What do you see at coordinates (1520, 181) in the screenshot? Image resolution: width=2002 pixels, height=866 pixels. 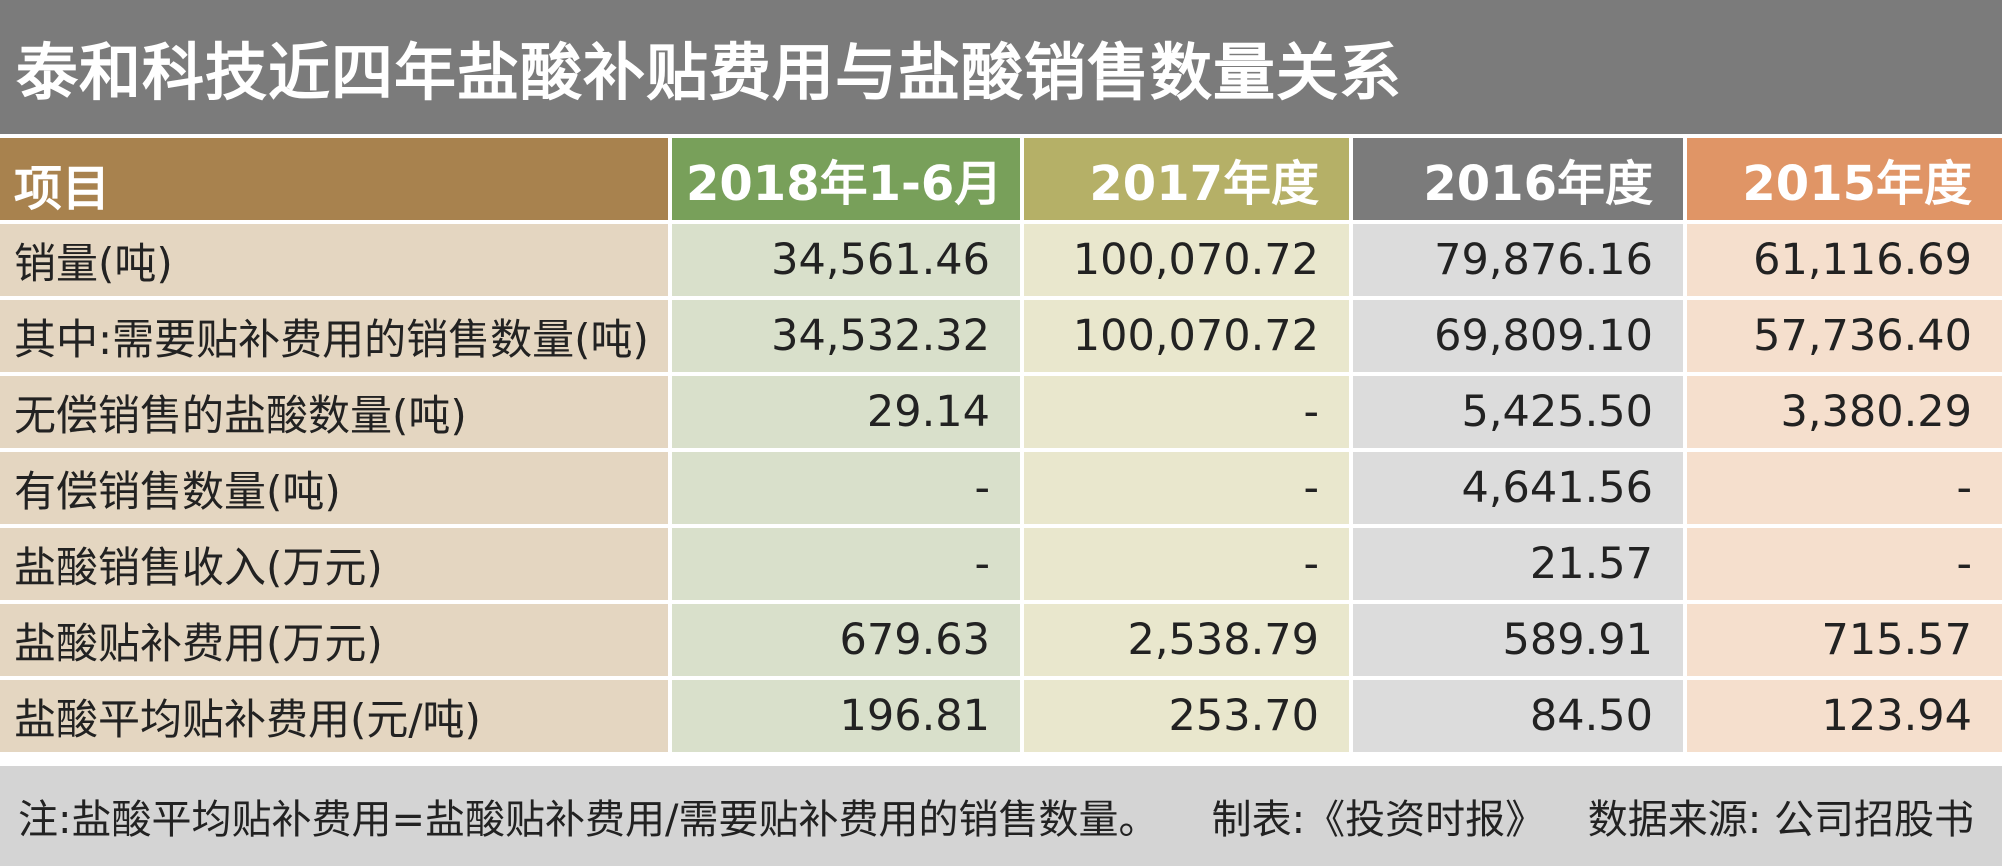 I see `column-header-2016: 2016年度` at bounding box center [1520, 181].